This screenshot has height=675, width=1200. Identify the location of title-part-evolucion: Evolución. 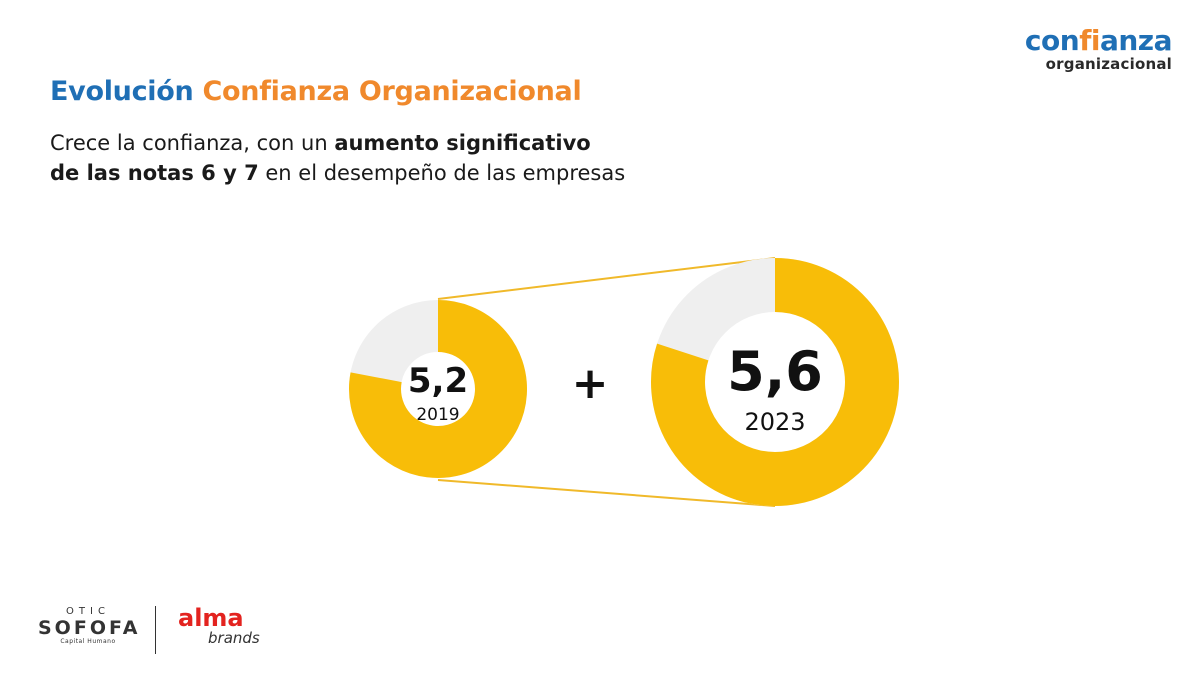
(122, 91).